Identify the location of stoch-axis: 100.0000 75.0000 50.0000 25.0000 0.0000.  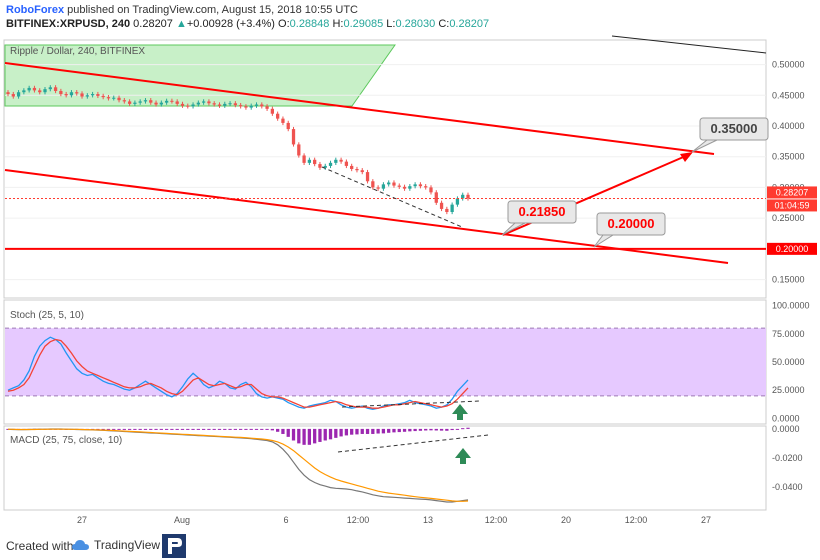
(791, 362).